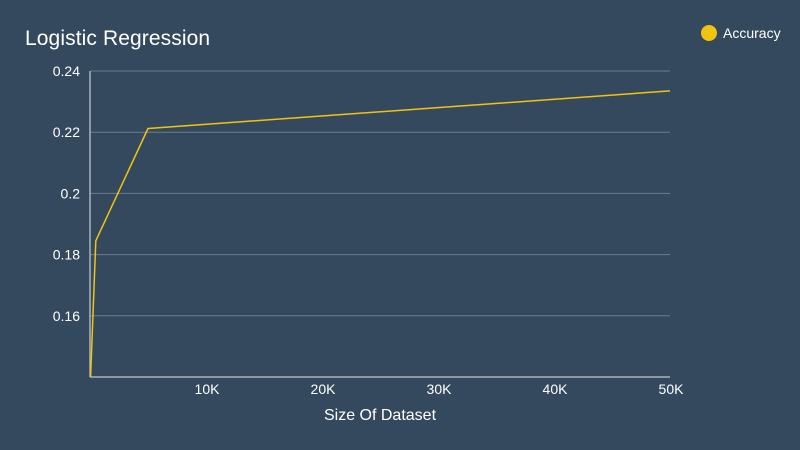 The image size is (800, 450). Describe the element at coordinates (672, 389) in the screenshot. I see `x-tick-label: 50K` at that location.